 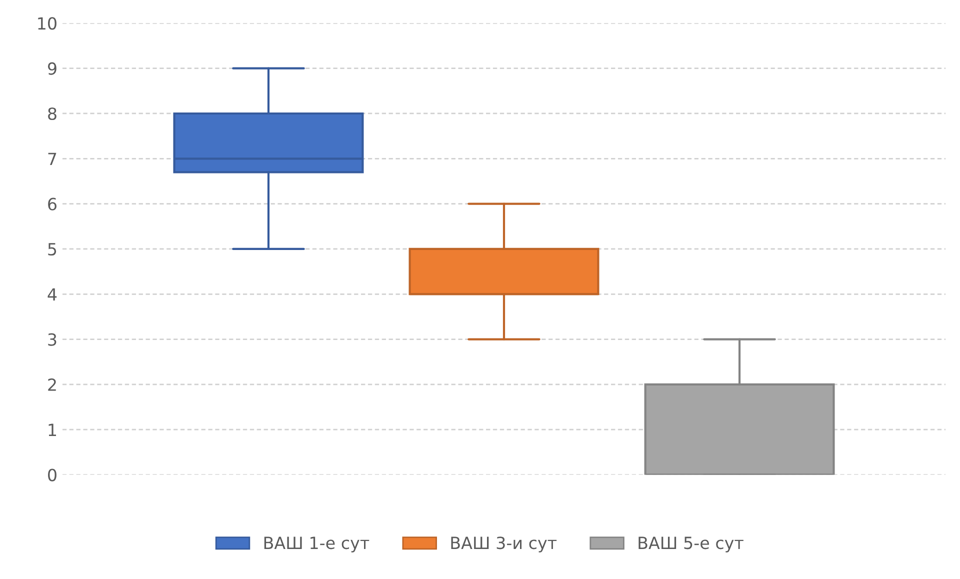 What do you see at coordinates (691, 544) in the screenshot?
I see `legend-label: ВАШ 5-е сут` at bounding box center [691, 544].